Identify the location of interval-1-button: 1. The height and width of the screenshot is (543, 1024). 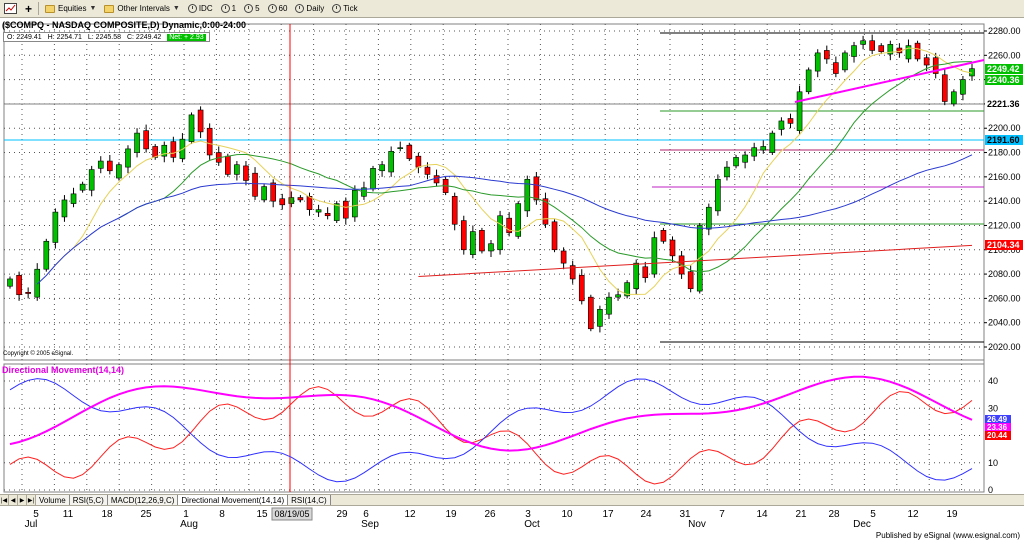
(228, 9).